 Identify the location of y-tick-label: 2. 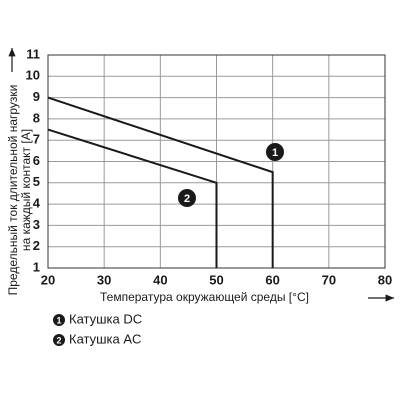
(36, 245).